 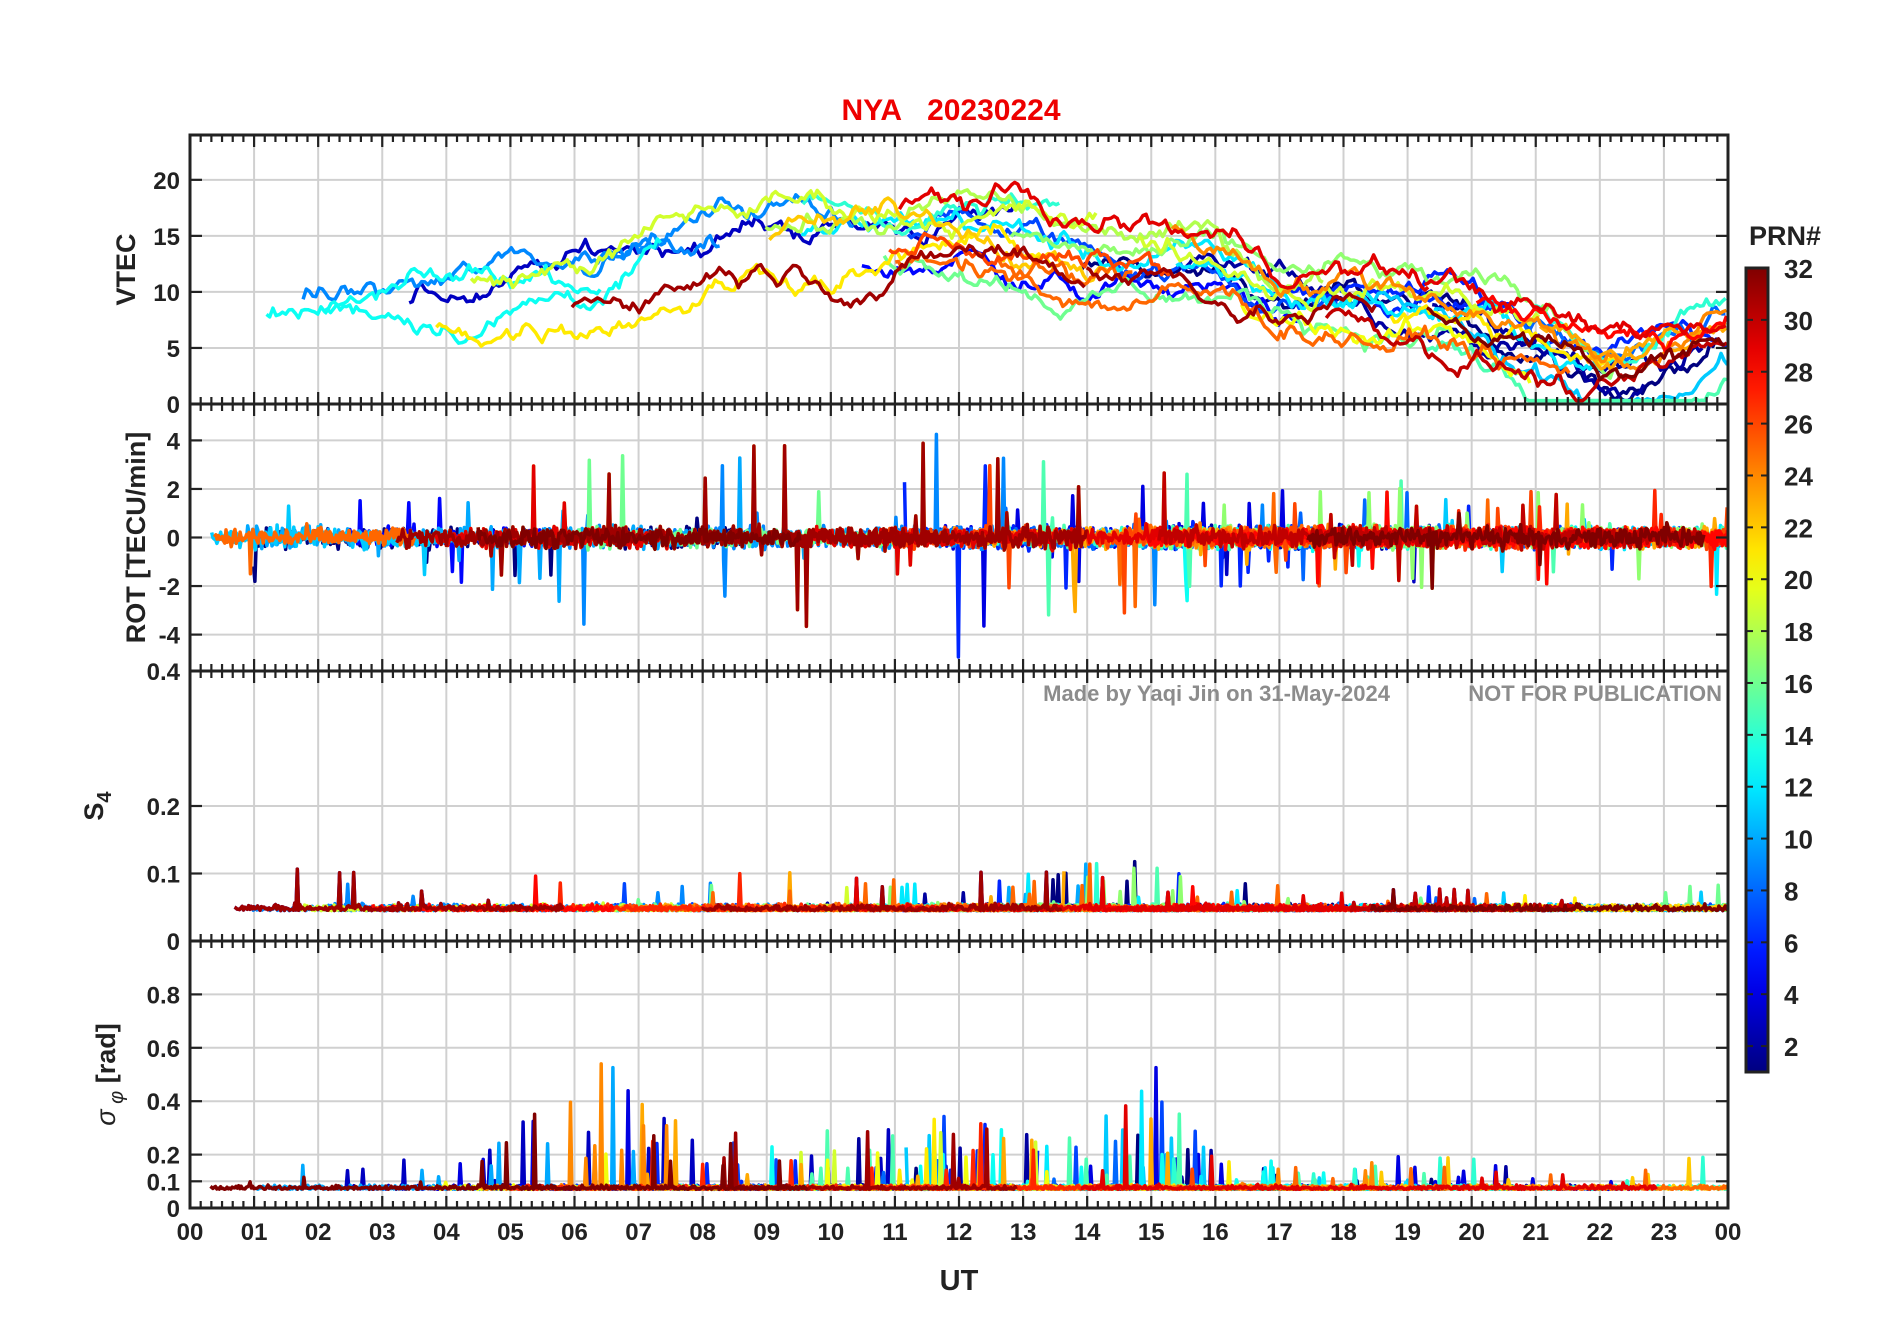 I want to click on cbar-tick-label-14: 30, so click(x=1798, y=321).